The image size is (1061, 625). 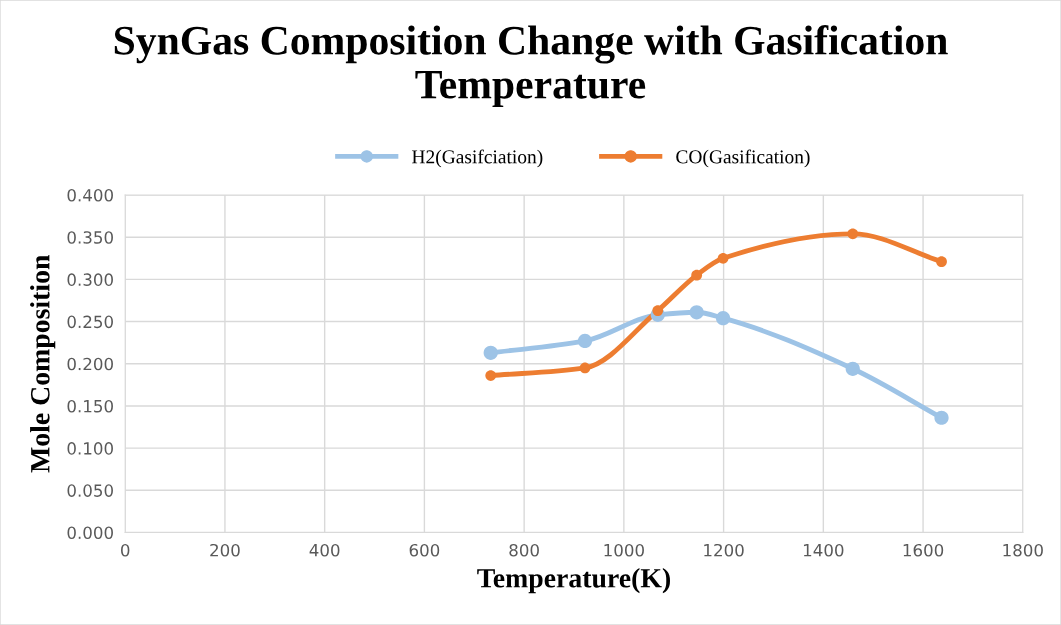 What do you see at coordinates (90, 364) in the screenshot?
I see `y-tick-label: 0.200` at bounding box center [90, 364].